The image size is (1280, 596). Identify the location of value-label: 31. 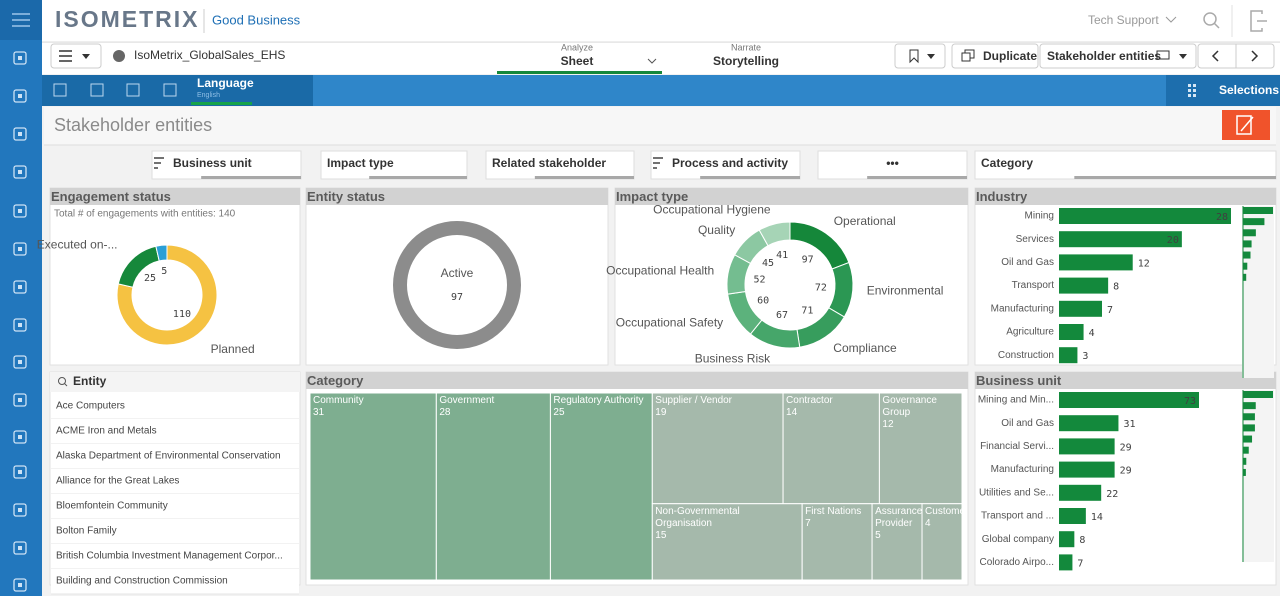
(319, 412).